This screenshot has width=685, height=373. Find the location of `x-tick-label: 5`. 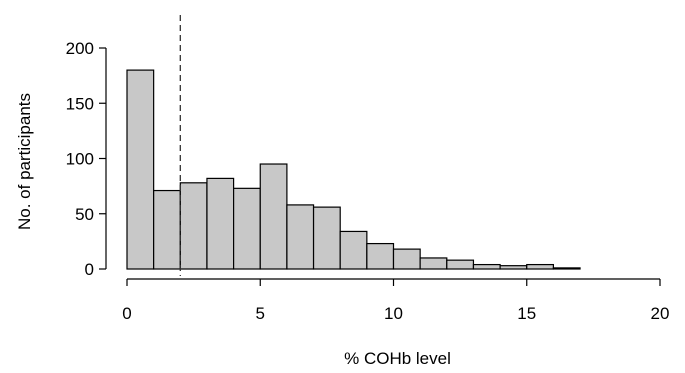

x-tick-label: 5 is located at coordinates (260, 313).